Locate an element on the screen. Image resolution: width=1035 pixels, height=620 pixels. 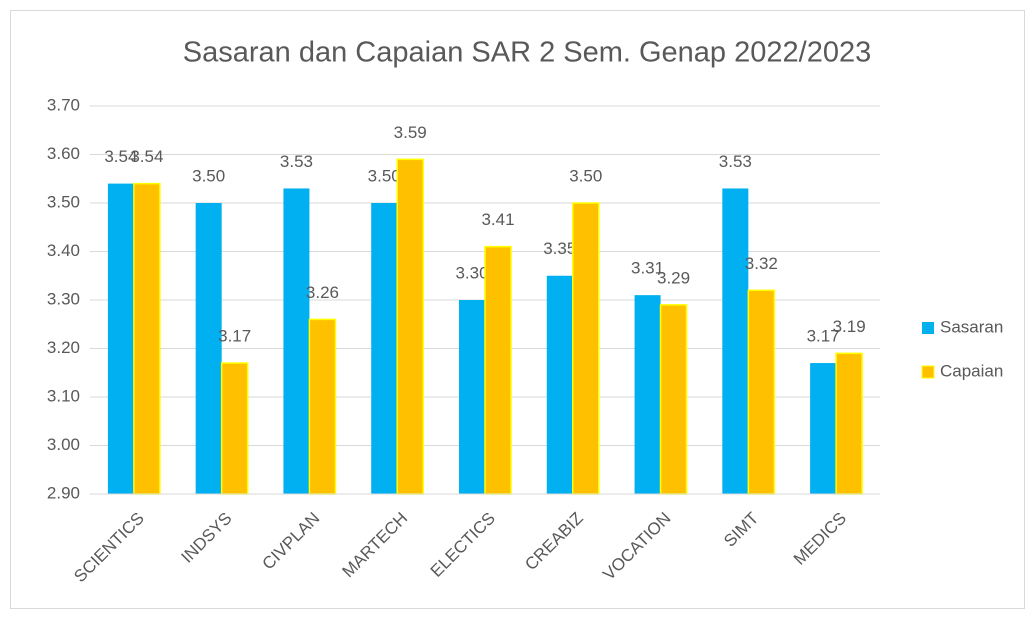
legend-label: Capaian is located at coordinates (971, 370).